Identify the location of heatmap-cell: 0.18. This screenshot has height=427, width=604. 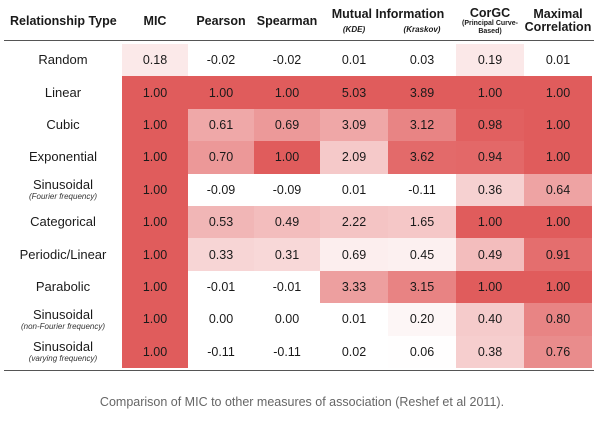
(155, 60).